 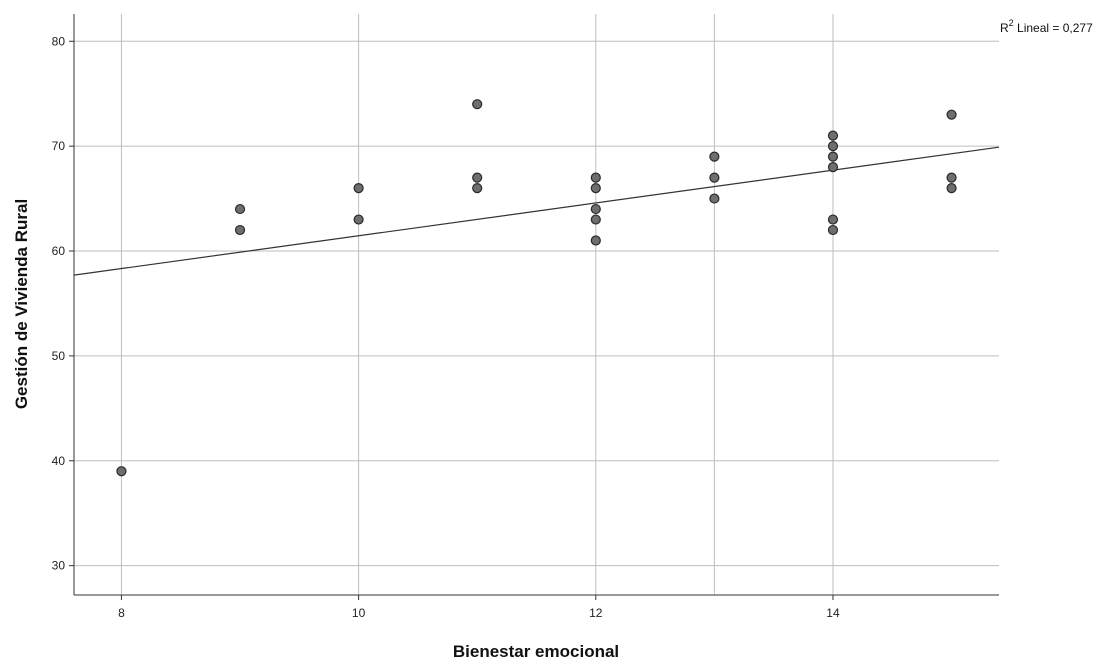 What do you see at coordinates (59, 566) in the screenshot?
I see `y-tick-label-30: 30` at bounding box center [59, 566].